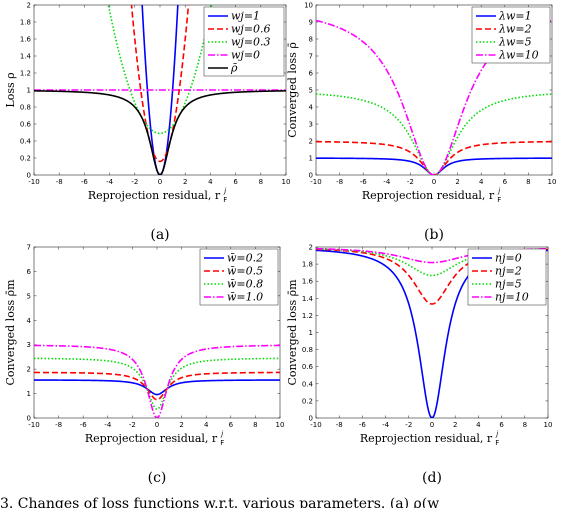  I want to click on y-tick-label: 9, so click(311, 23).